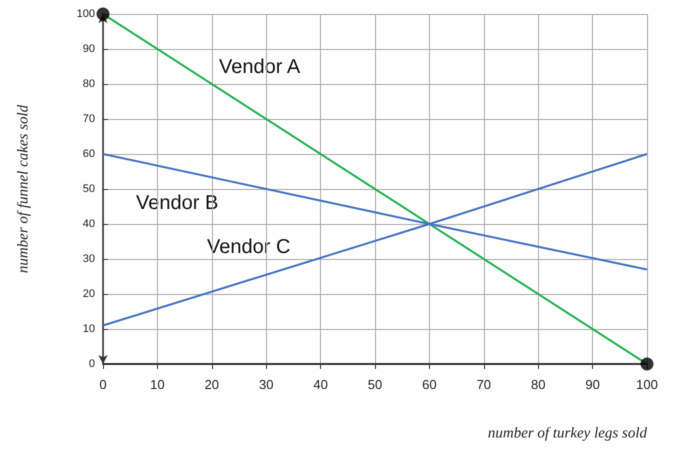 This screenshot has height=453, width=680. Describe the element at coordinates (88, 259) in the screenshot. I see `y-tick-label: 30` at that location.